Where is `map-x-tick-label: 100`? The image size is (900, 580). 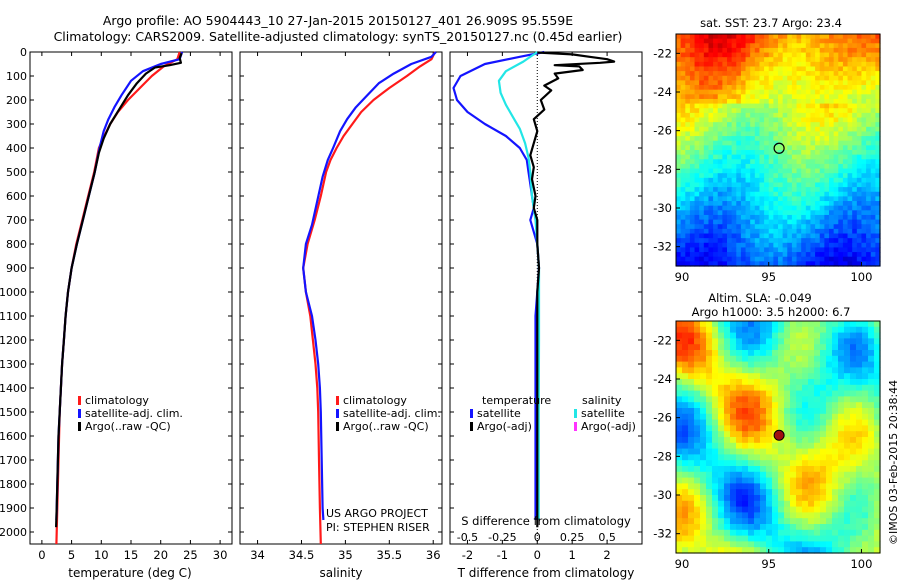
map-x-tick-label: 100 is located at coordinates (861, 277).